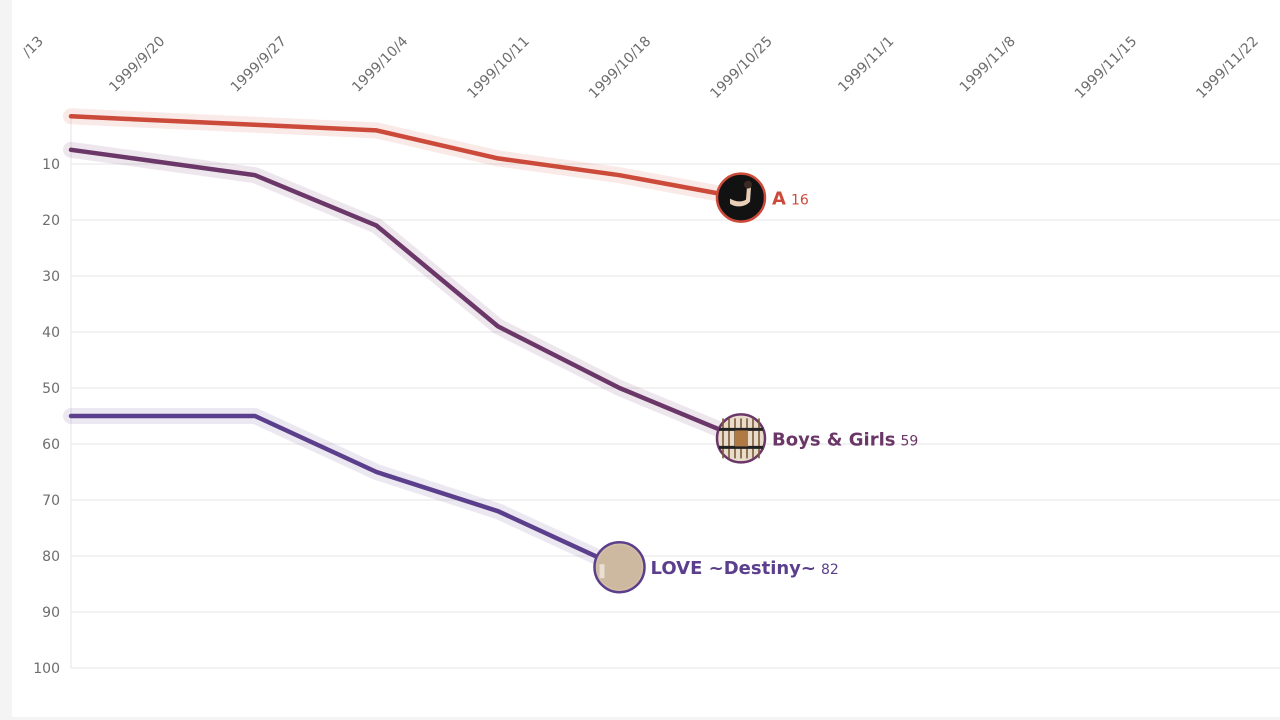  I want to click on series-line-glow, so click(345, 492).